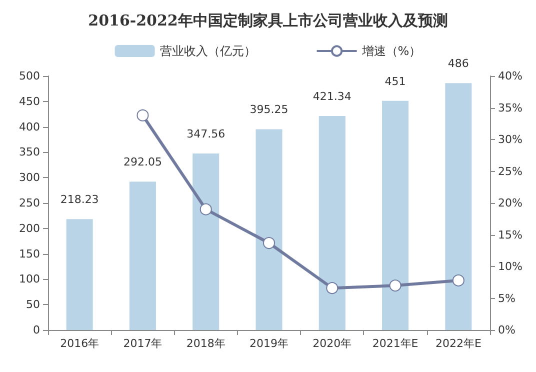  Describe the element at coordinates (29, 76) in the screenshot. I see `y-tick-label: 500` at that location.